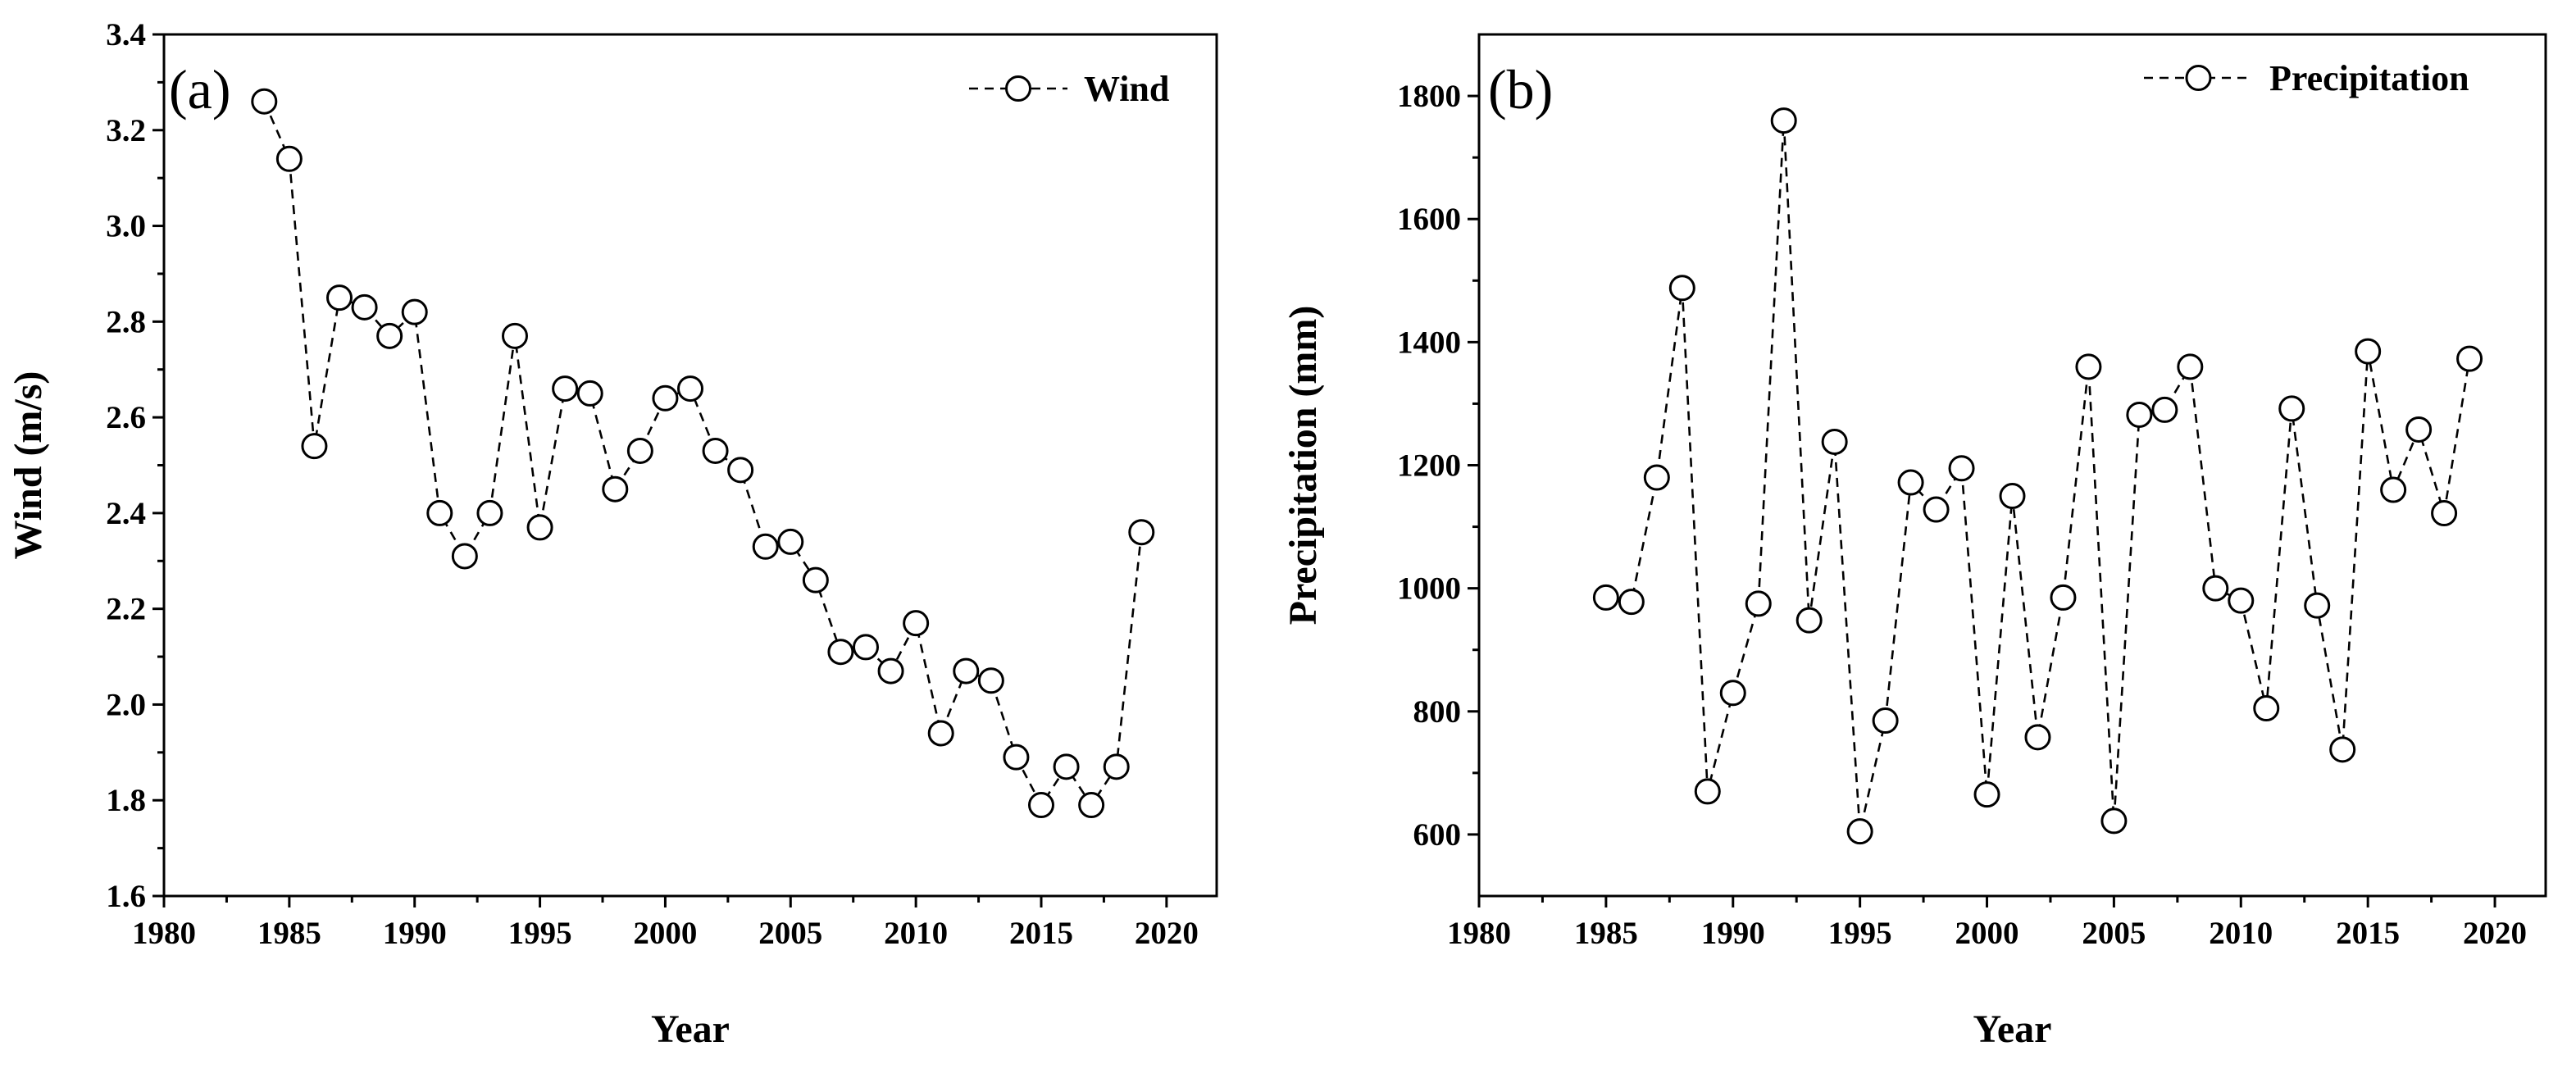 The width and height of the screenshot is (2576, 1078). I want to click on y-tick-label: 1800, so click(1429, 96).